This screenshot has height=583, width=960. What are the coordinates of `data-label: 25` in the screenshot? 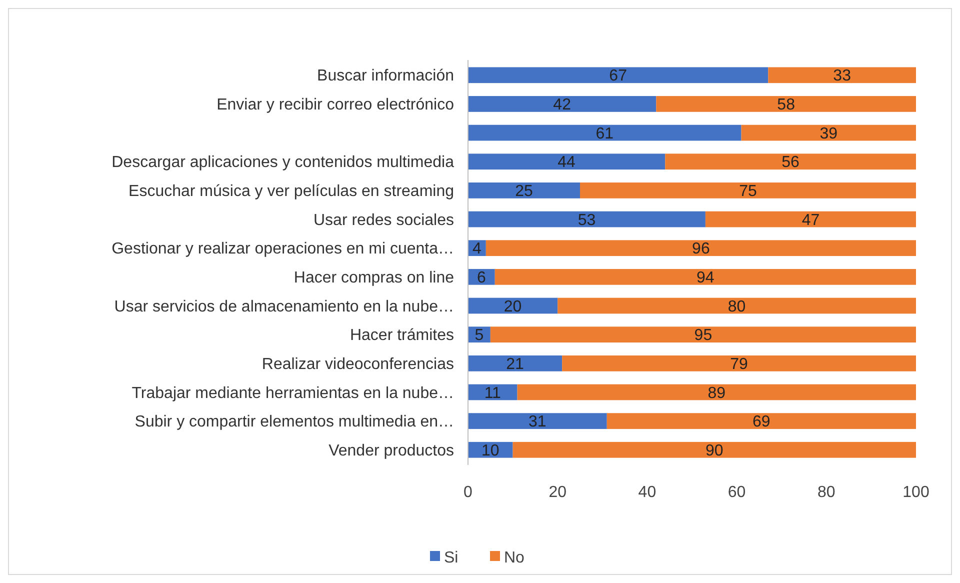 It's located at (524, 191).